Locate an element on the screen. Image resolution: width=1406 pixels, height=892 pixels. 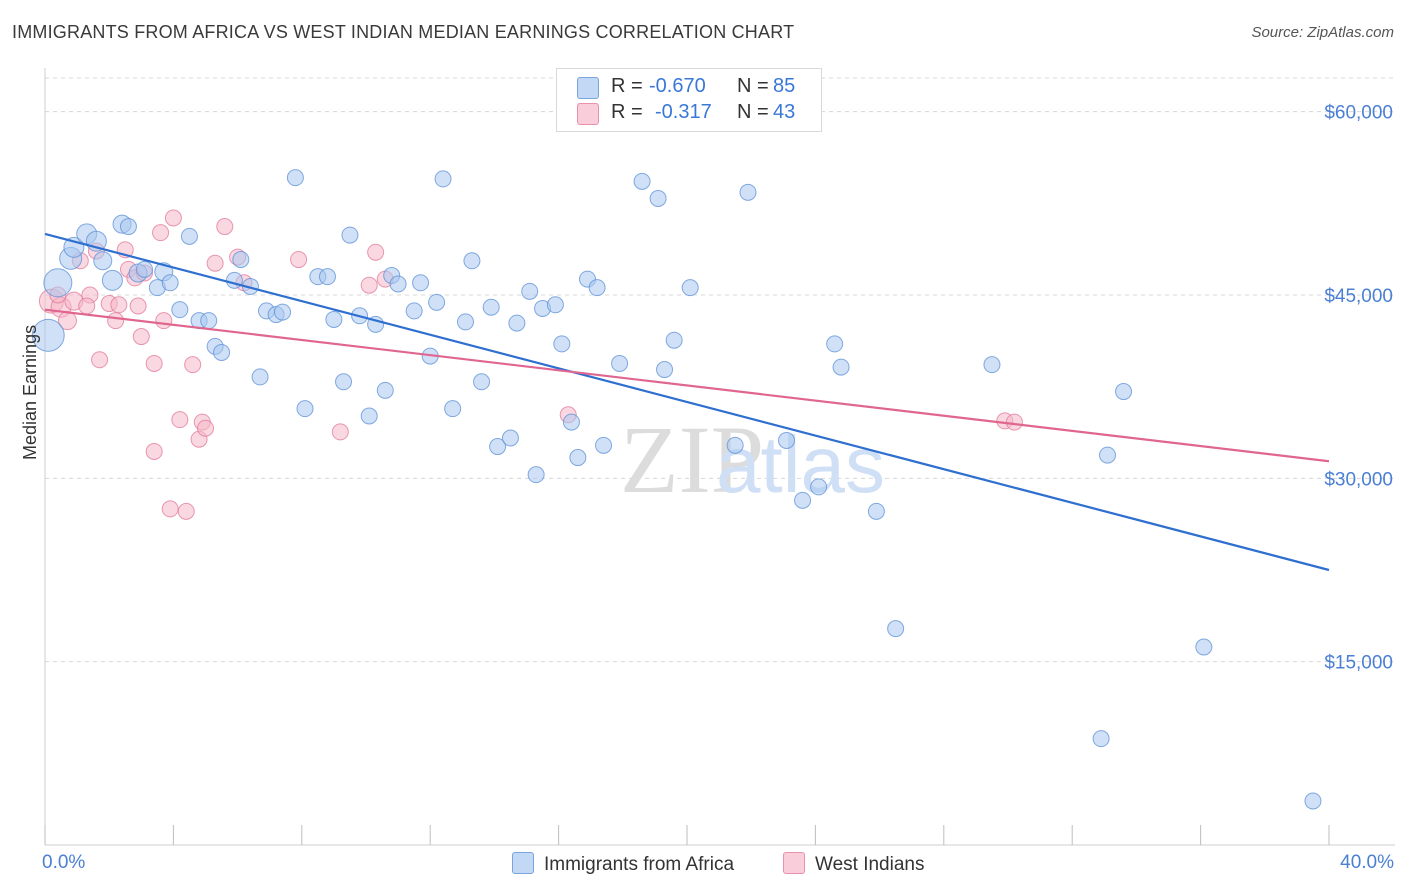
x-min-label: 0.0% is located at coordinates (64, 862).